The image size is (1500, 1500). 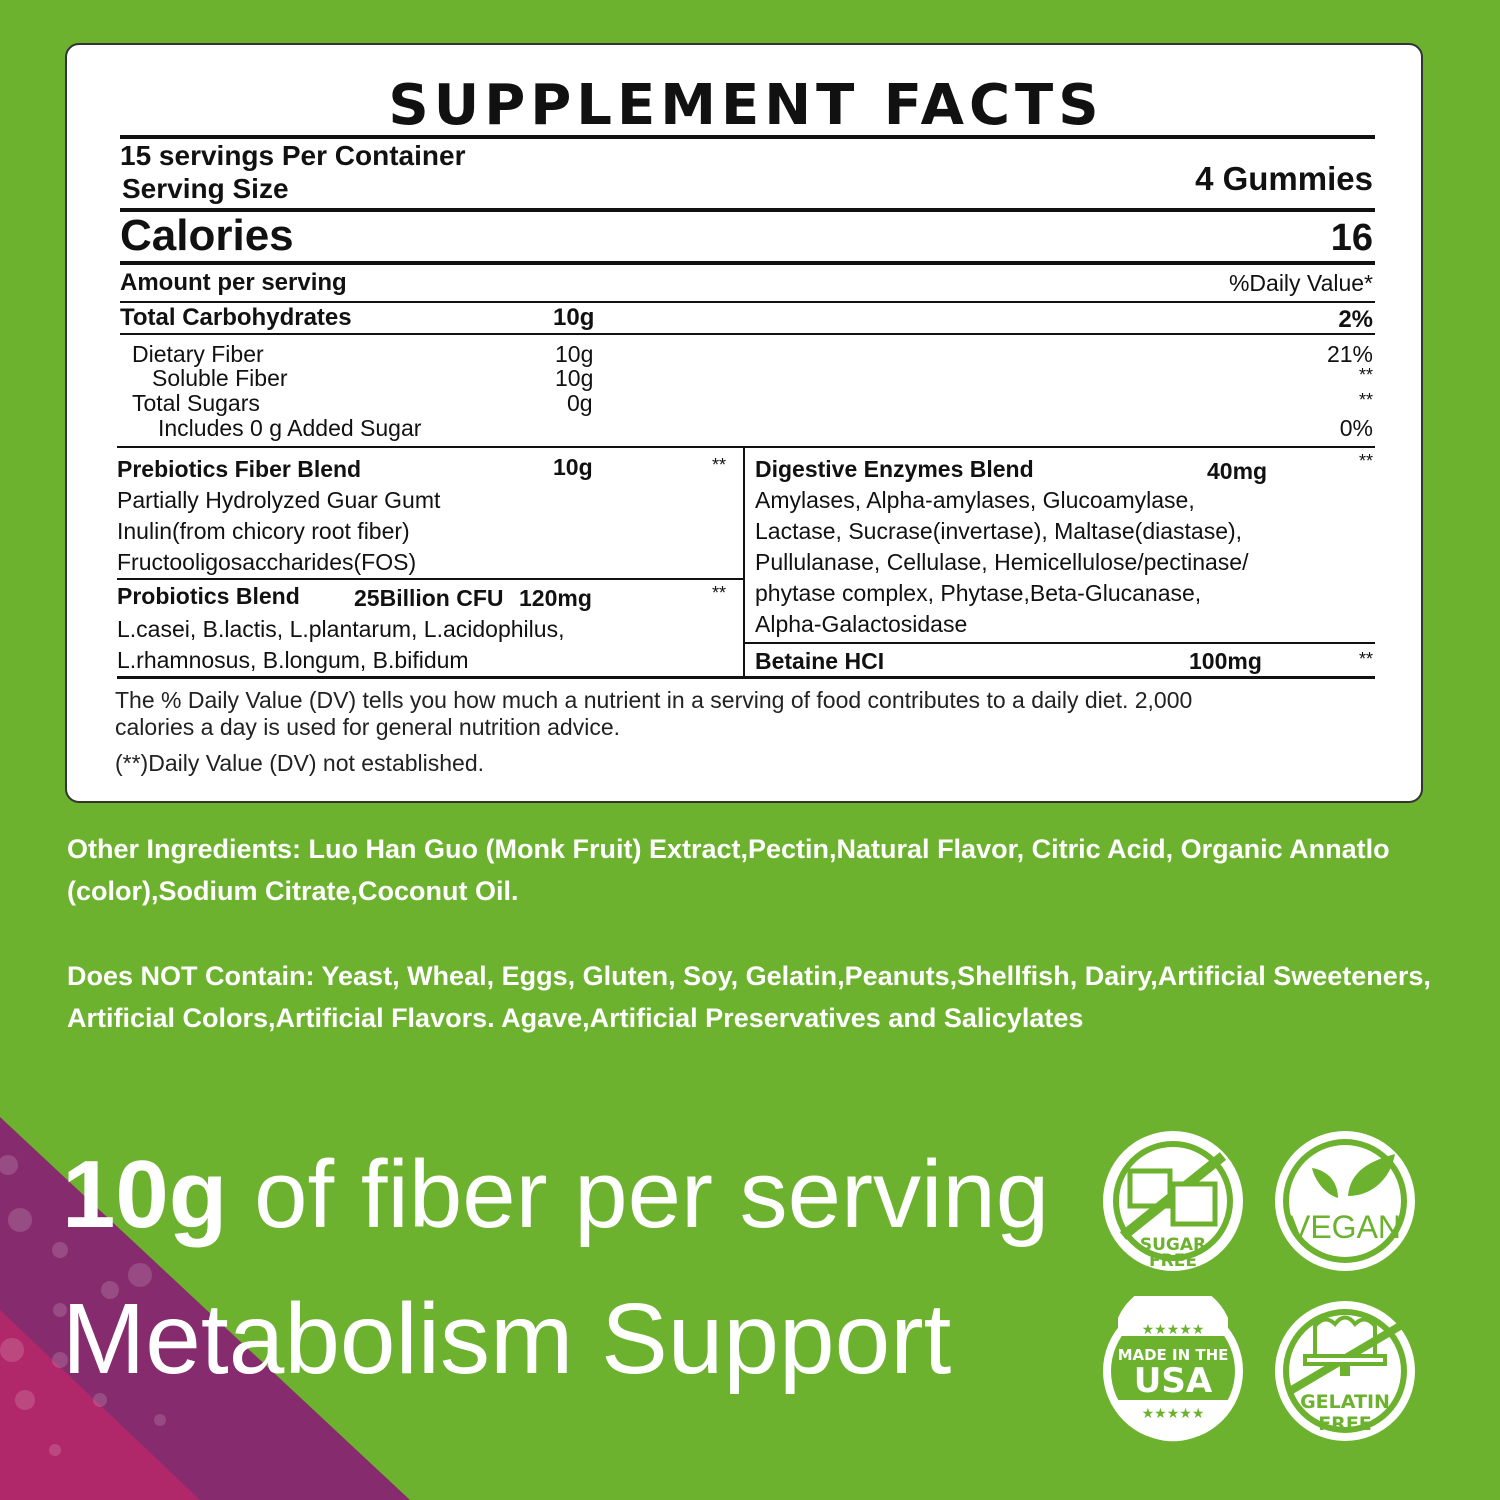 What do you see at coordinates (205, 188) in the screenshot?
I see `serving-size-label: Serving Size` at bounding box center [205, 188].